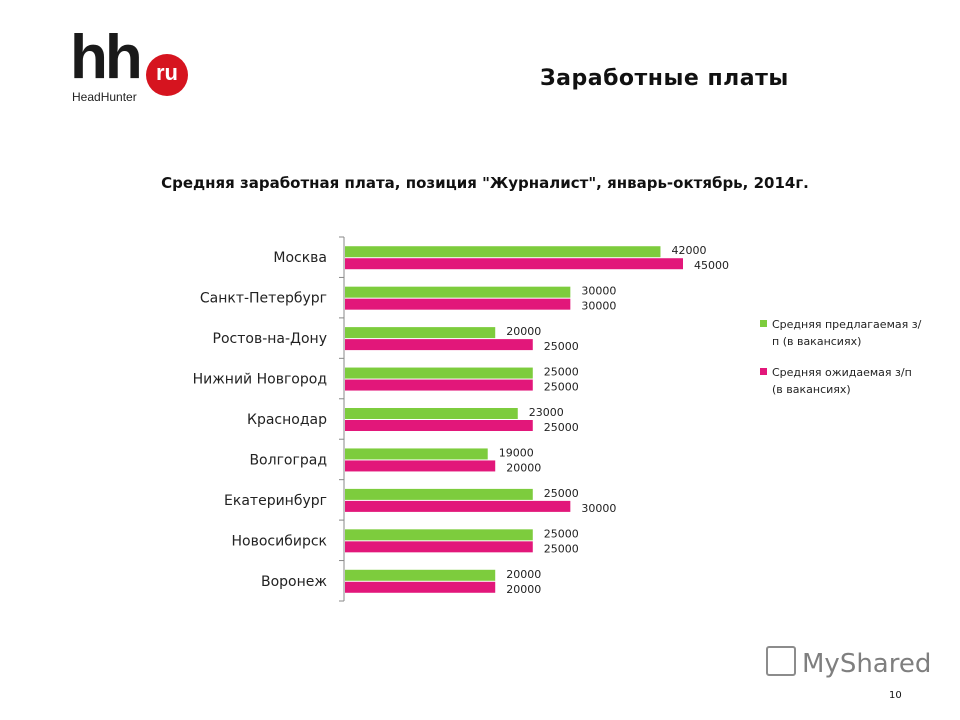  I want to click on legend-item-expected: Средняя ожидаемая з/п (в вакансиях), so click(841, 381).